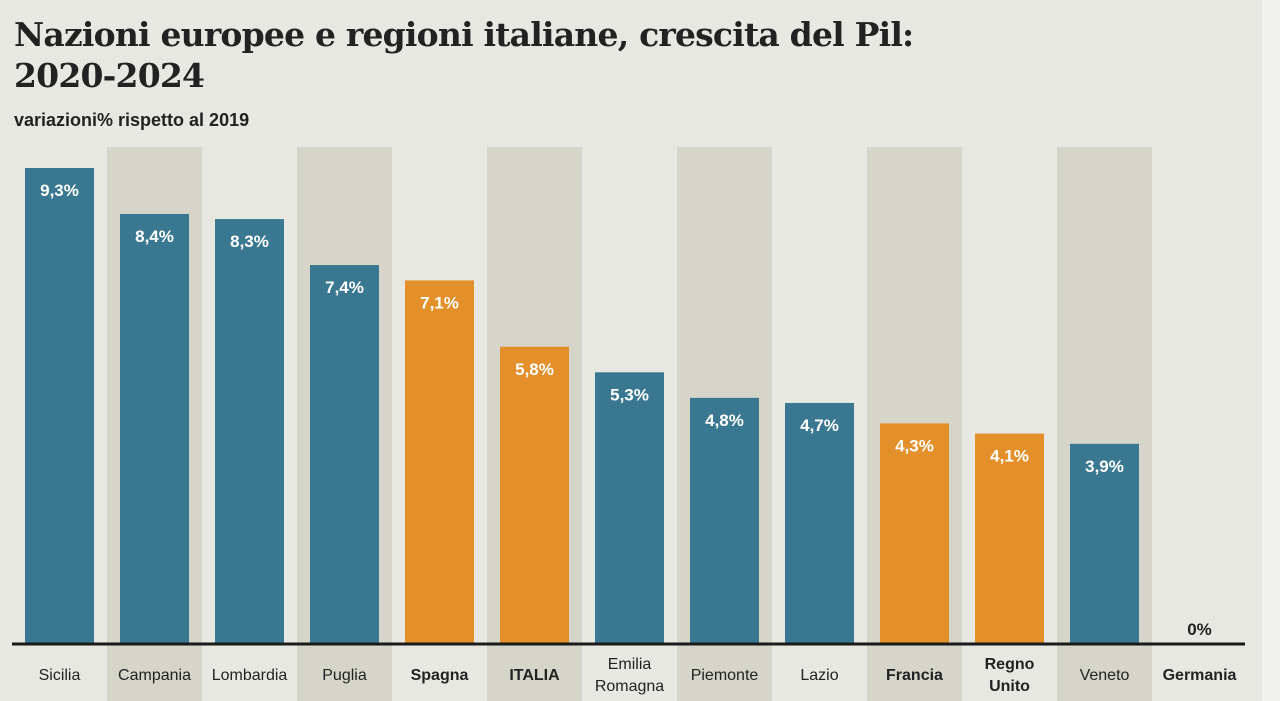 The width and height of the screenshot is (1280, 701). I want to click on data-label: 4,8%, so click(724, 420).